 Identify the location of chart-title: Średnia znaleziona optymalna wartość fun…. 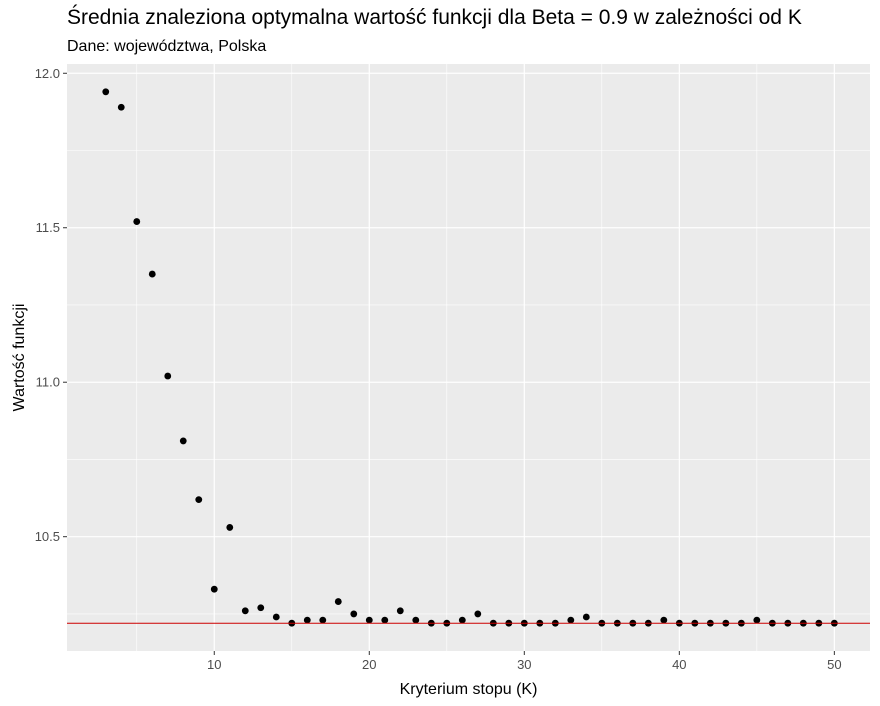
(434, 17).